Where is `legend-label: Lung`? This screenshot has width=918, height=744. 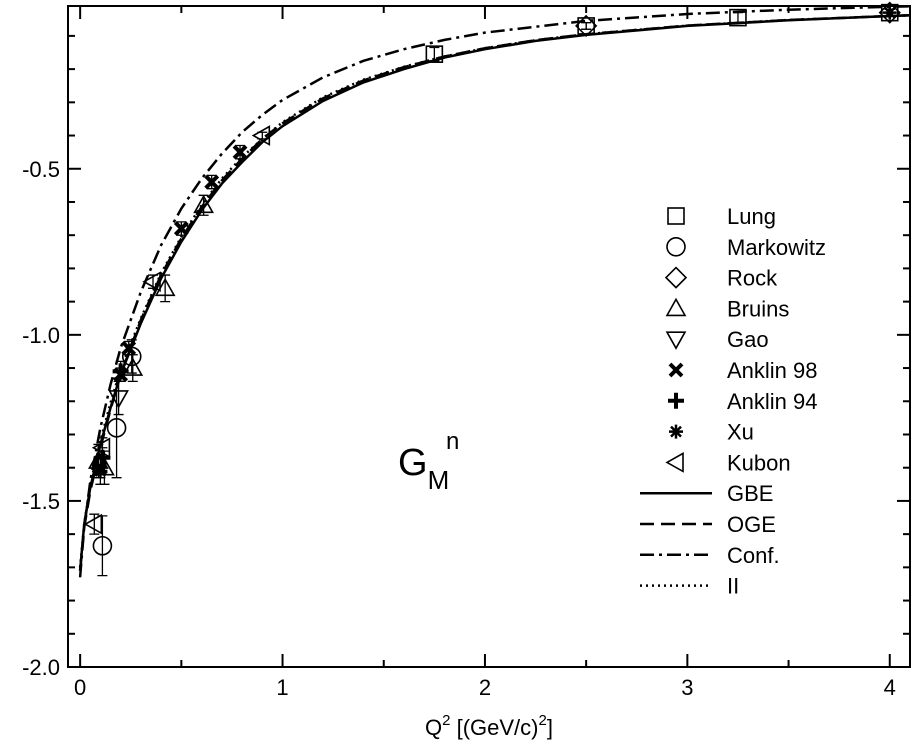
legend-label: Lung is located at coordinates (751, 216).